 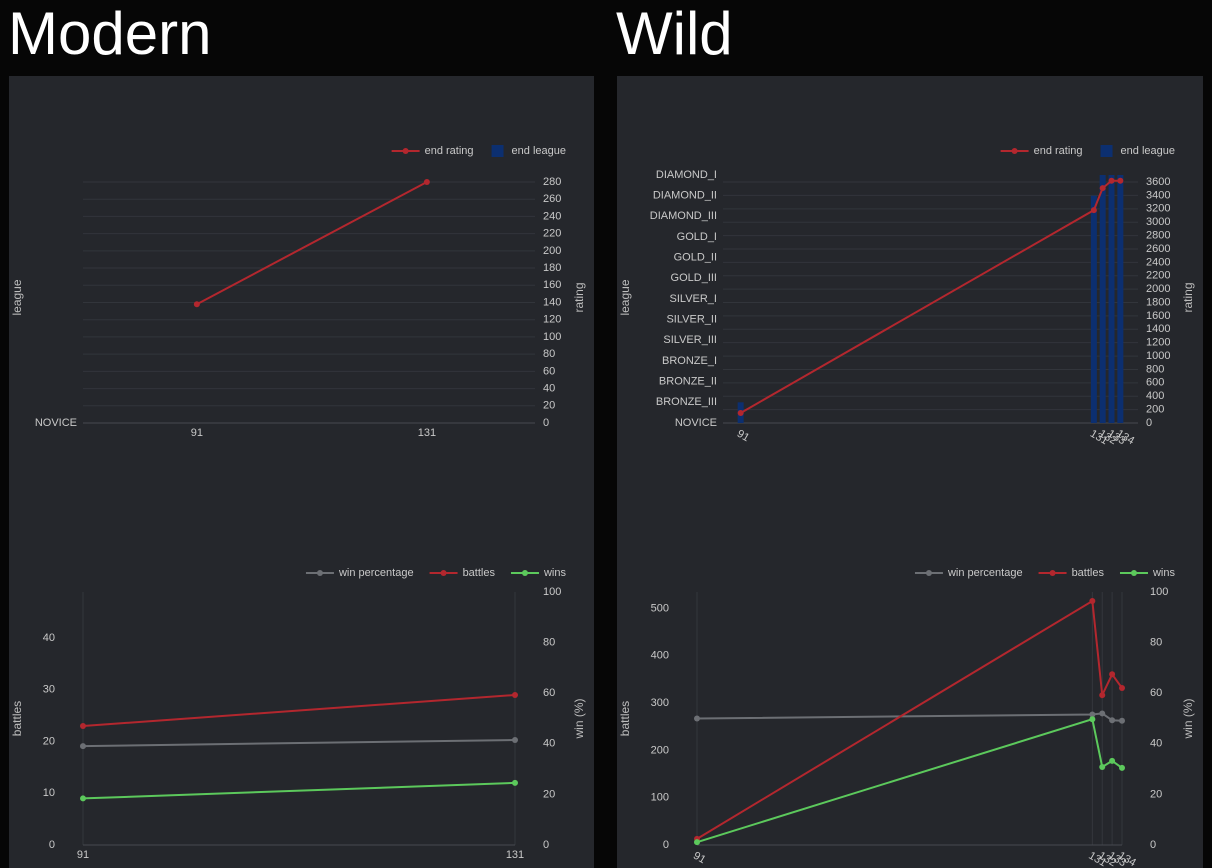 What do you see at coordinates (555, 573) in the screenshot?
I see `legend-label: wins` at bounding box center [555, 573].